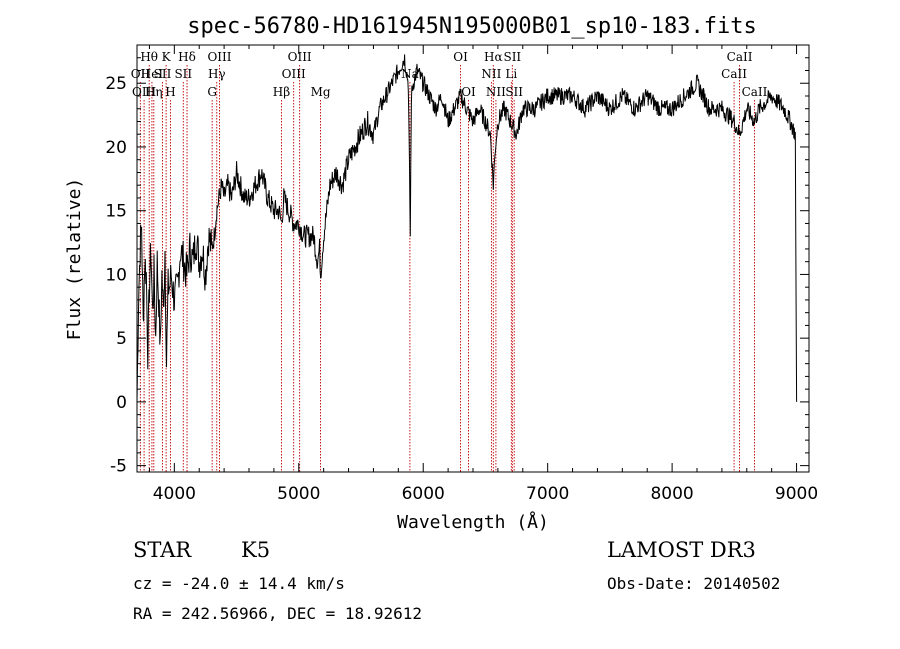 Image resolution: width=900 pixels, height=649 pixels. I want to click on spectral-line-label: Mg, so click(321, 92).